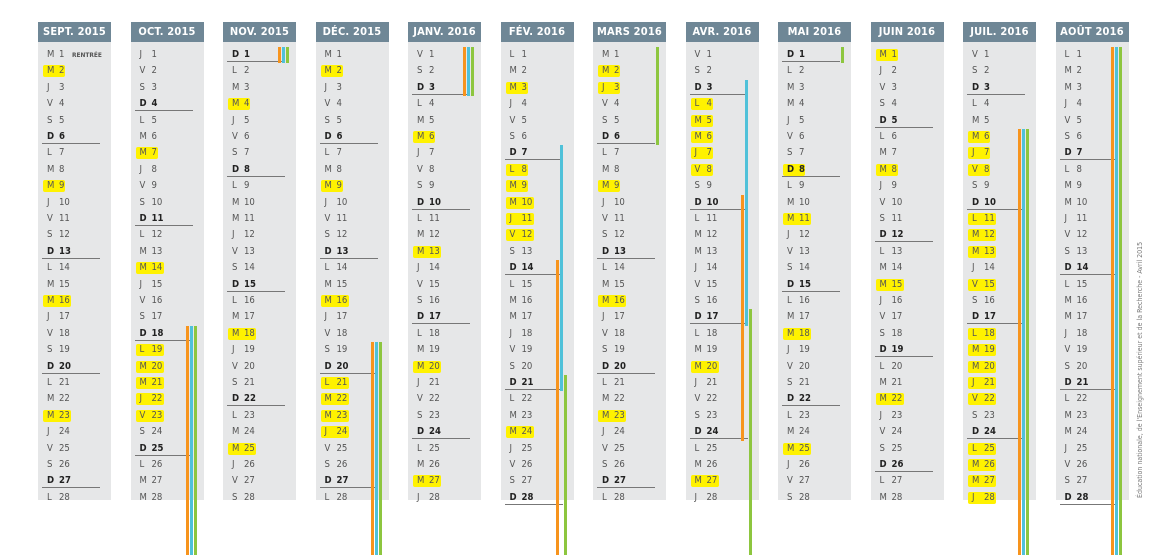 This screenshot has height=555, width=1170. I want to click on day-row: M 20, so click(166, 367).